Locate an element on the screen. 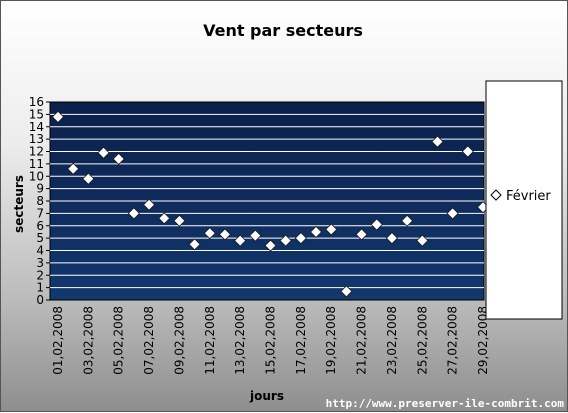  x-tick-label: 05,02,2008 is located at coordinates (119, 340).